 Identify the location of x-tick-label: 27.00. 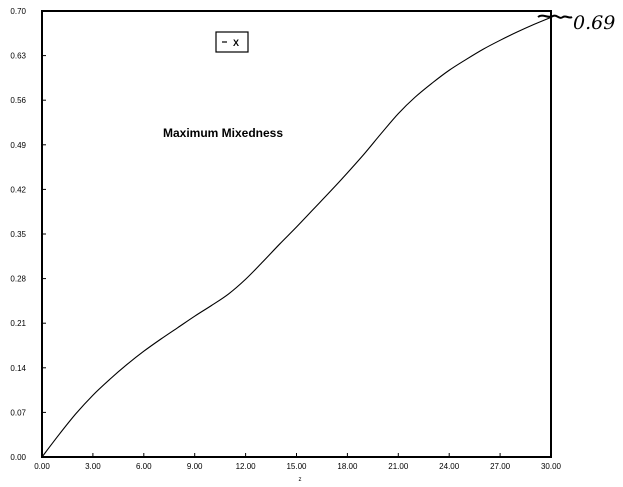
(500, 466).